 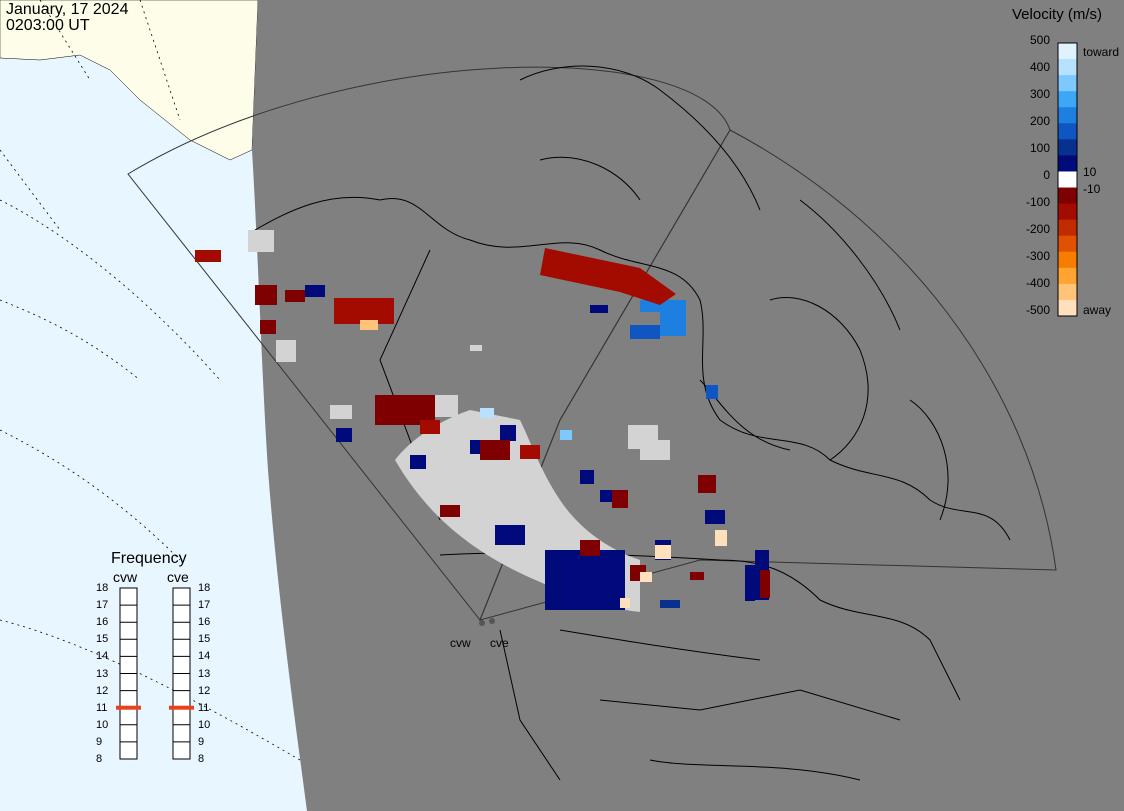 I want to click on cvw-radar-label: cvw, so click(x=125, y=577).